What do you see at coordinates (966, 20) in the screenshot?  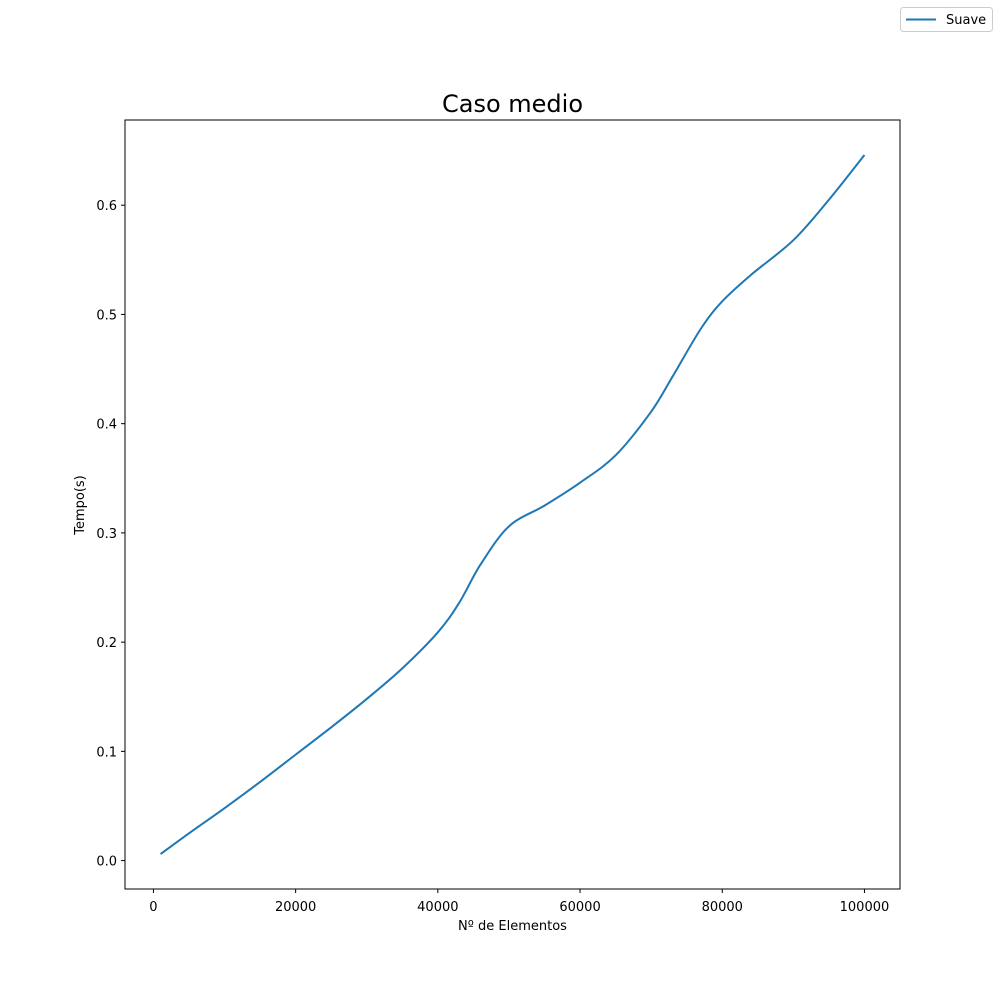 I see `legend-label-suave: Suave` at bounding box center [966, 20].